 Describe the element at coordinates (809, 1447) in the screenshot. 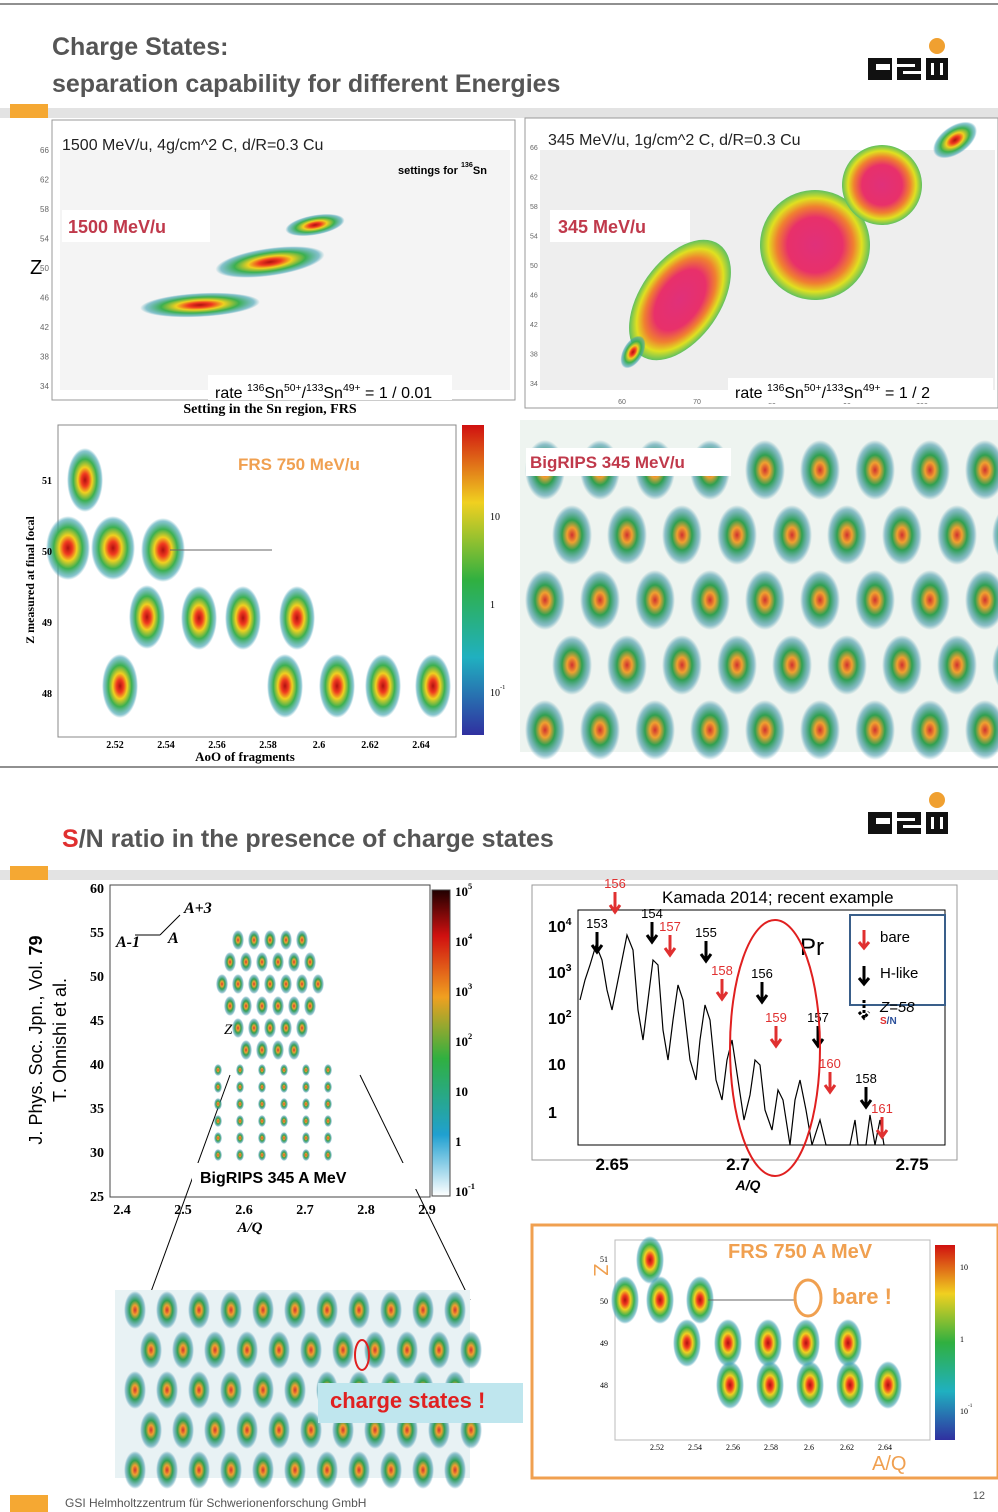

I see `x-tick-label: 2.6` at that location.